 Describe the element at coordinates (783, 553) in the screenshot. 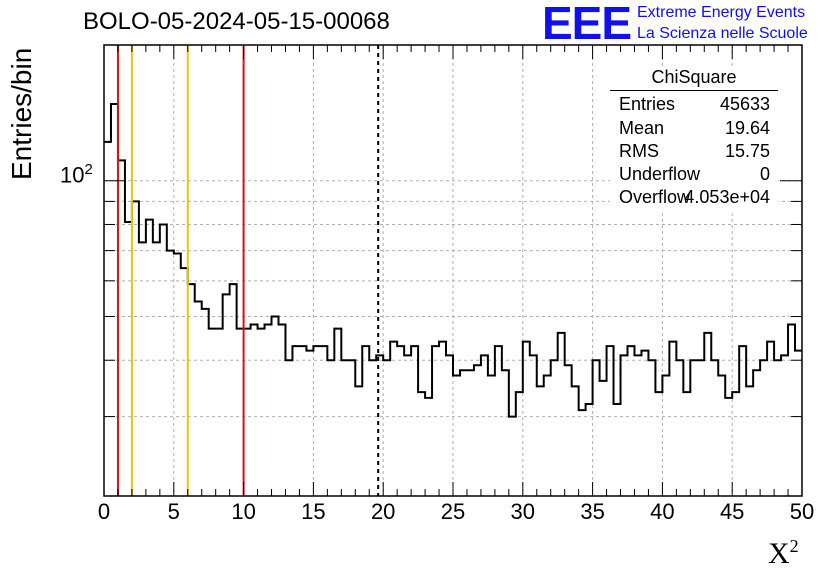

I see `x-axis-label: X2` at that location.